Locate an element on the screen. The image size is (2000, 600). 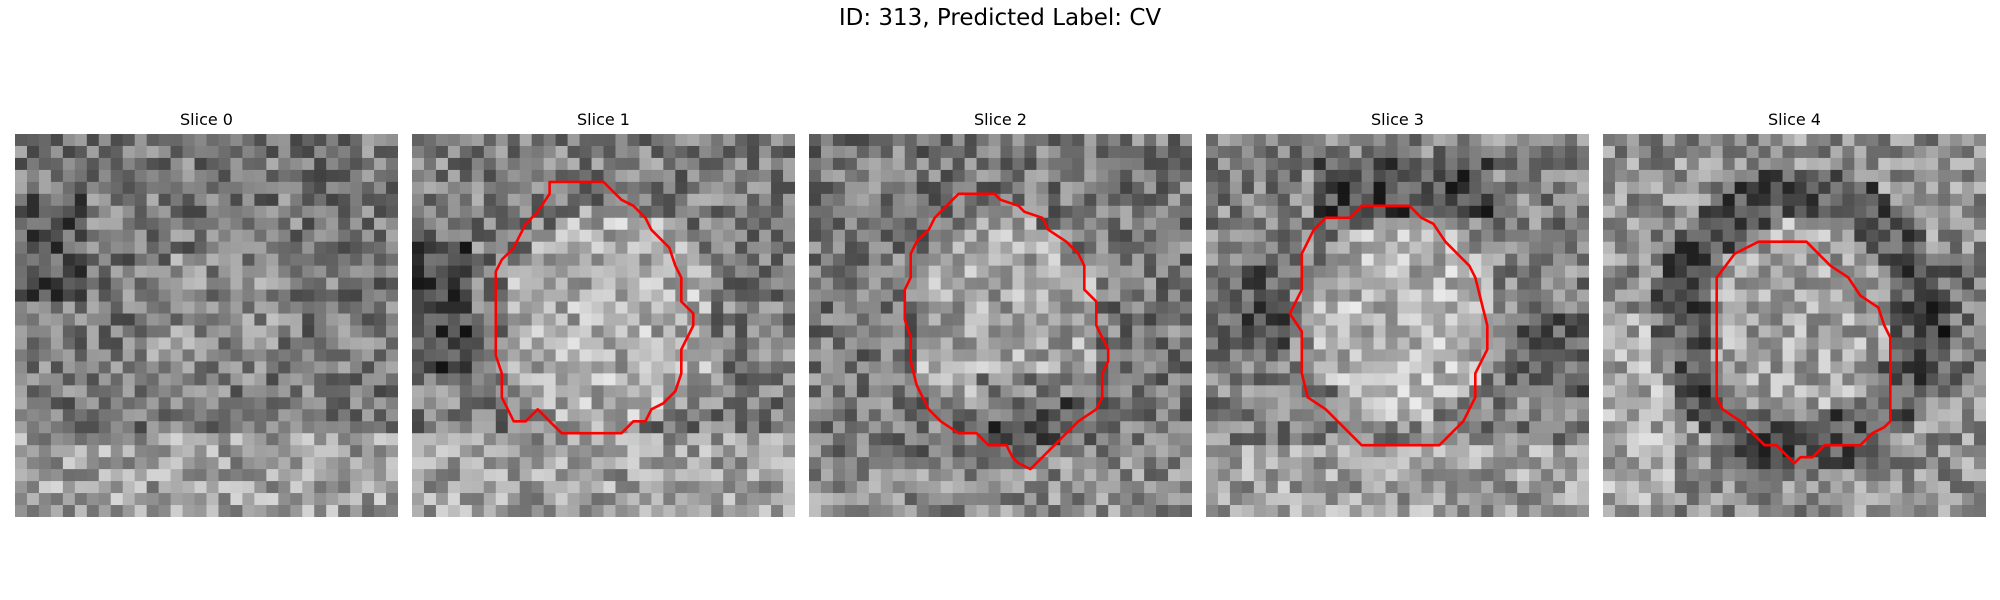
slice-3-title: Slice 3 is located at coordinates (1397, 119).